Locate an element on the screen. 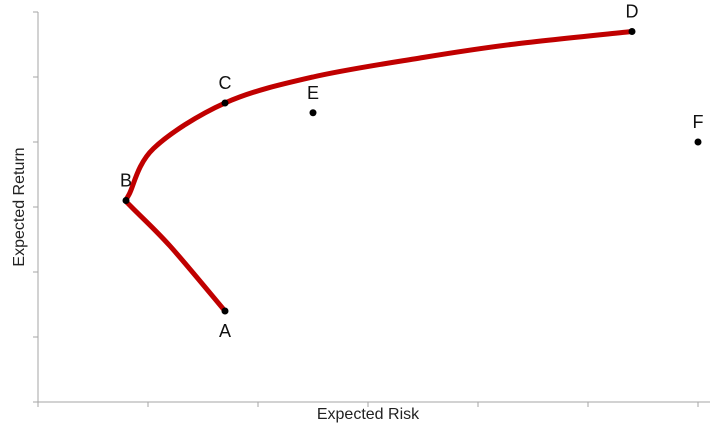 The width and height of the screenshot is (712, 425). point-label-b: B is located at coordinates (126, 181).